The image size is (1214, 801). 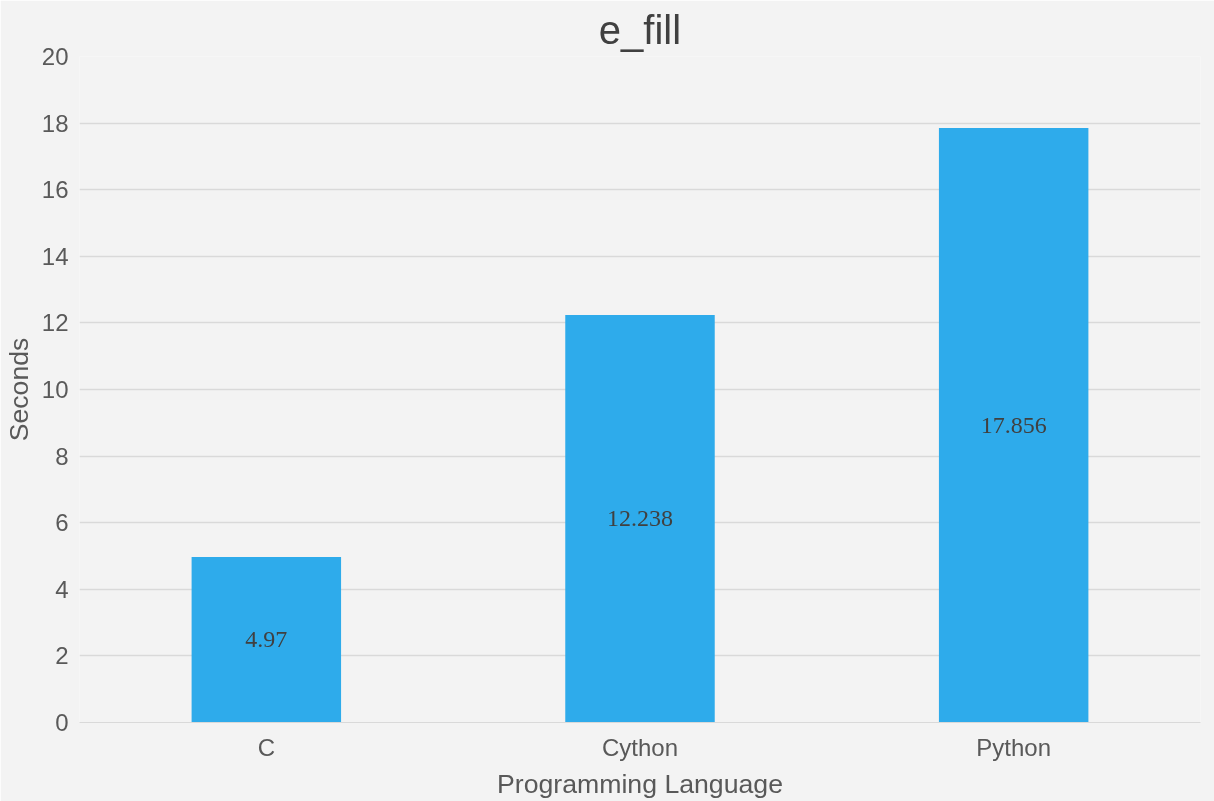 What do you see at coordinates (62, 656) in the screenshot?
I see `y-tick-label: 2` at bounding box center [62, 656].